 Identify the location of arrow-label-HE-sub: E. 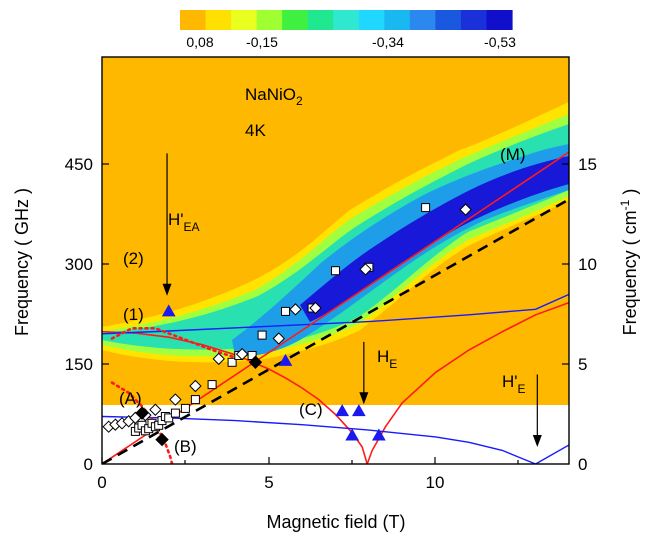
(393, 364).